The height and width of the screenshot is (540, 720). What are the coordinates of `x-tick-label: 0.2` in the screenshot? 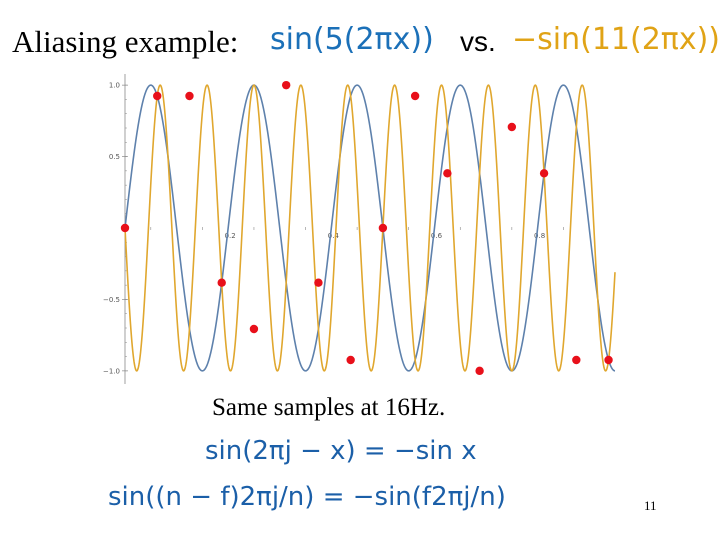 It's located at (230, 236).